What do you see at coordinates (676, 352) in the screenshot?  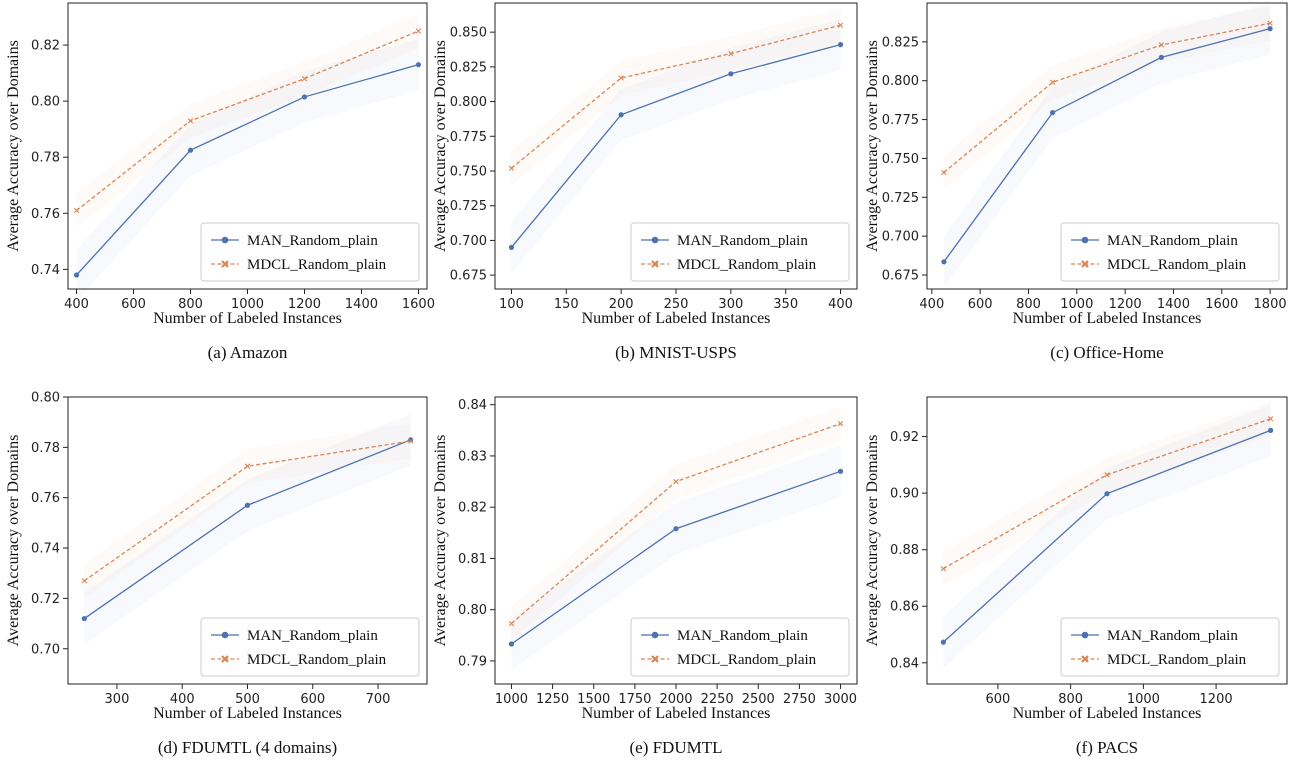 I see `panel-caption: (b) MNIST-USPS` at bounding box center [676, 352].